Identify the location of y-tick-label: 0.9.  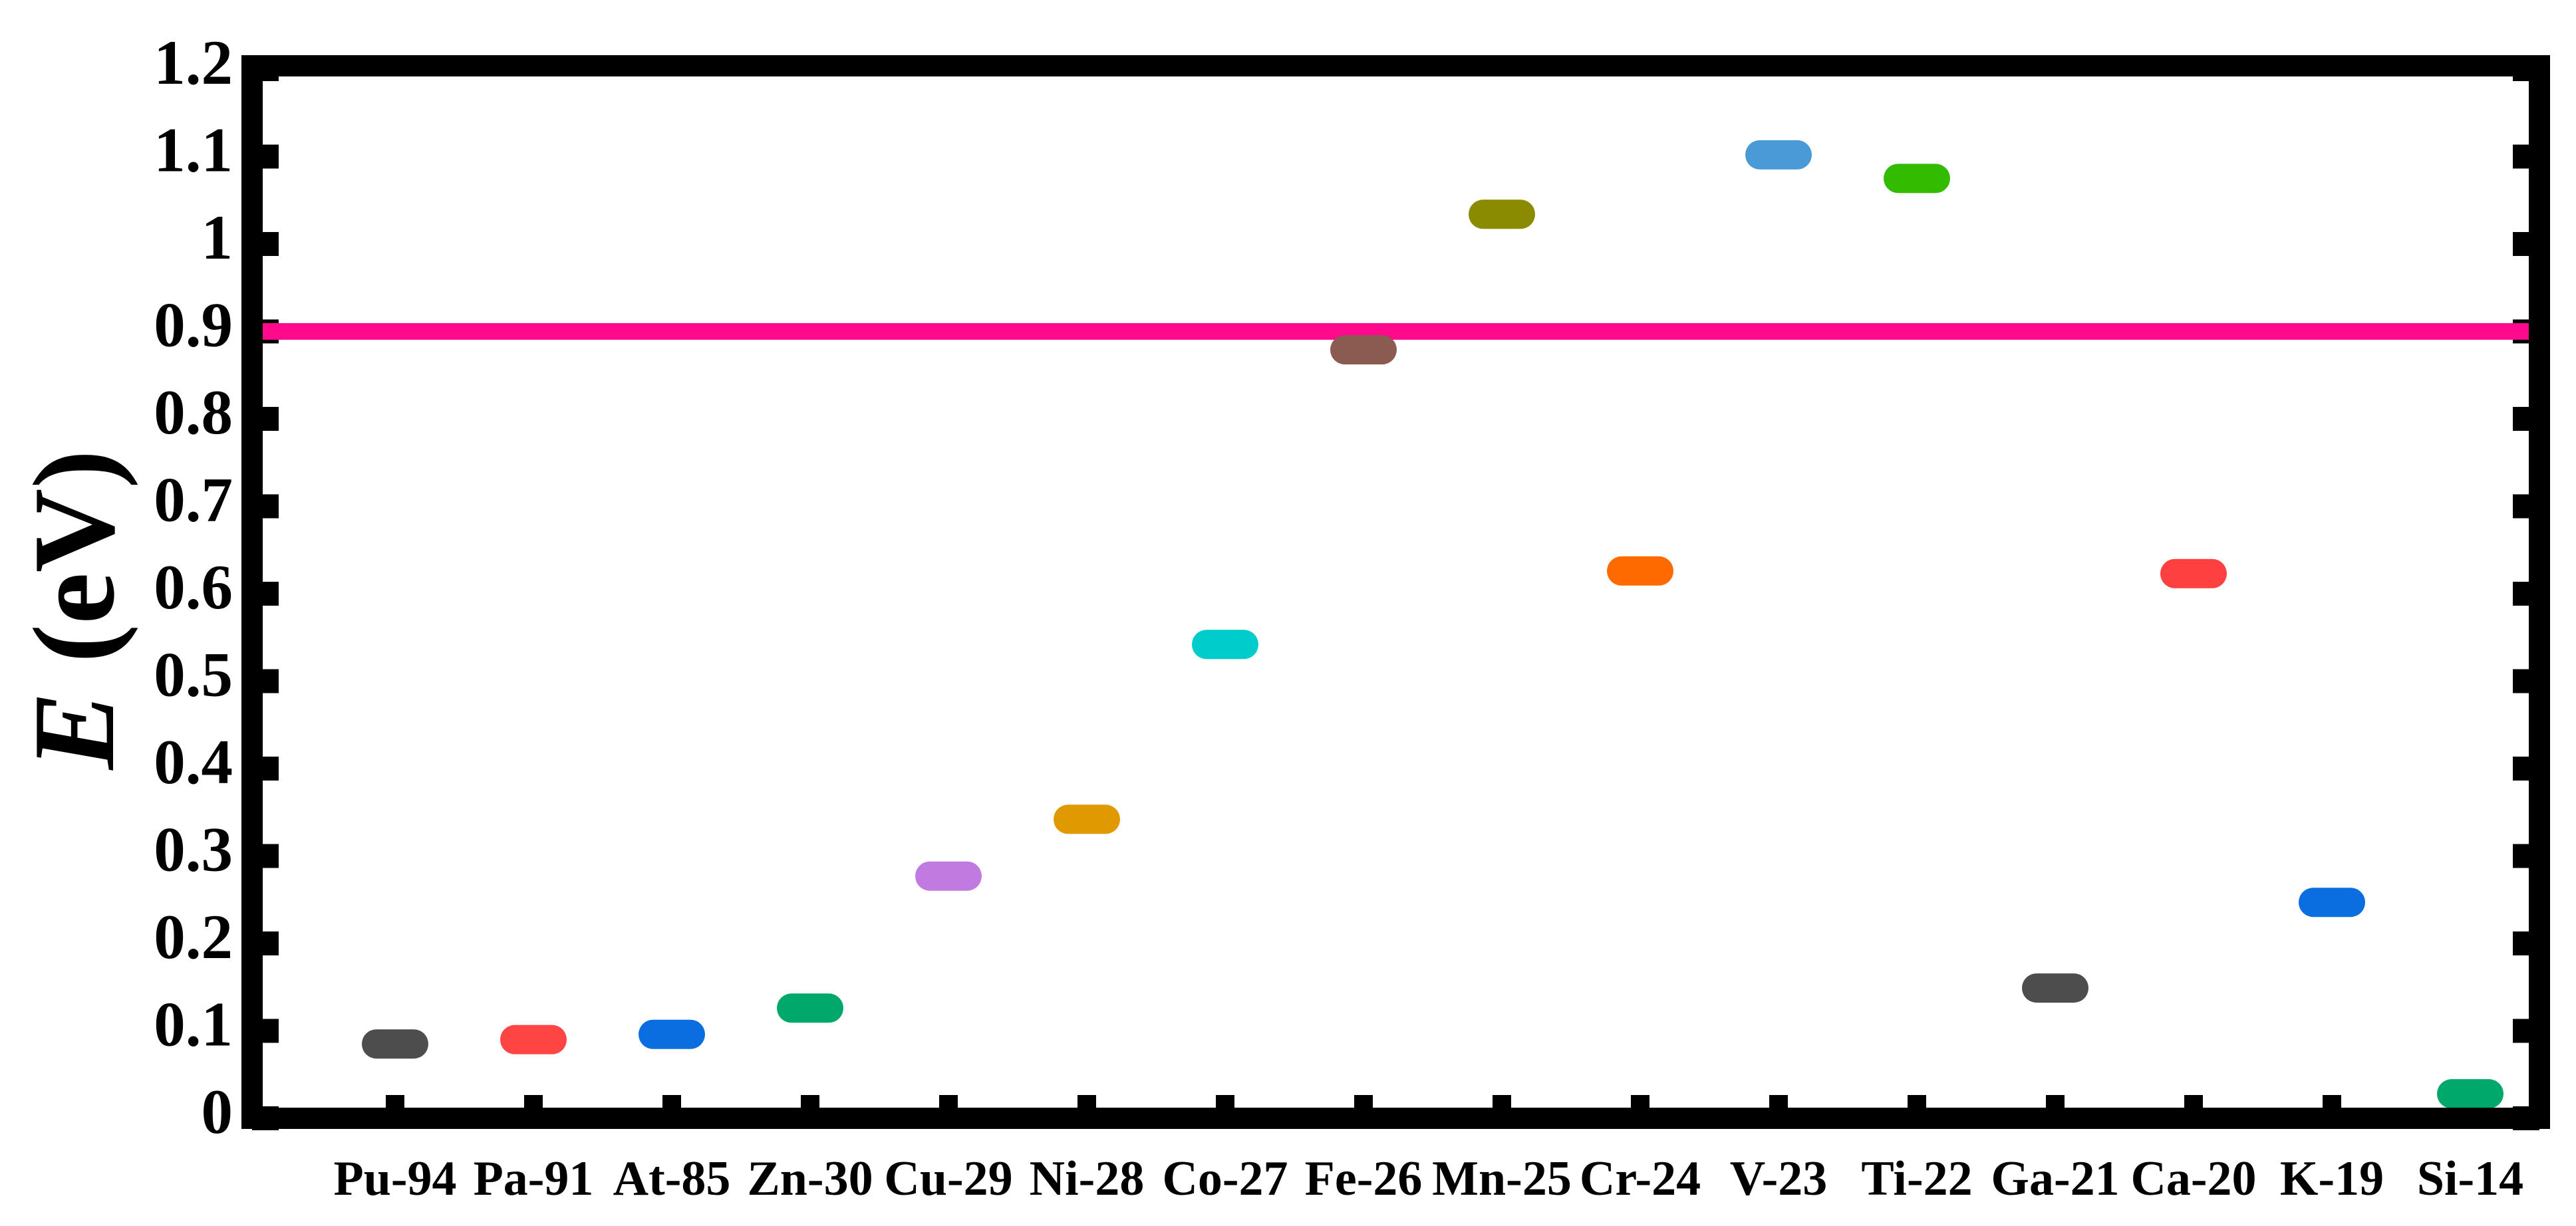
(193, 324).